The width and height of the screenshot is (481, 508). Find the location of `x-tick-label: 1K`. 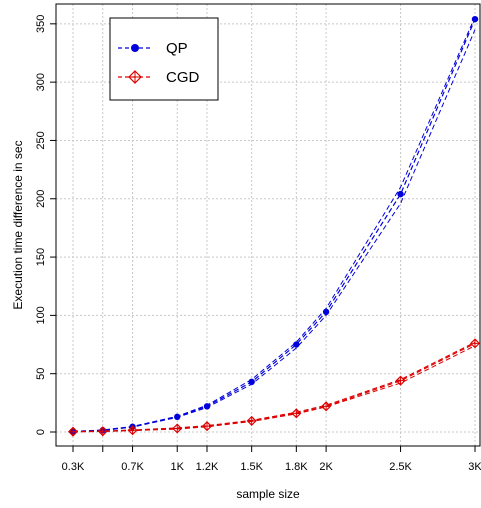

x-tick-label: 1K is located at coordinates (177, 467).